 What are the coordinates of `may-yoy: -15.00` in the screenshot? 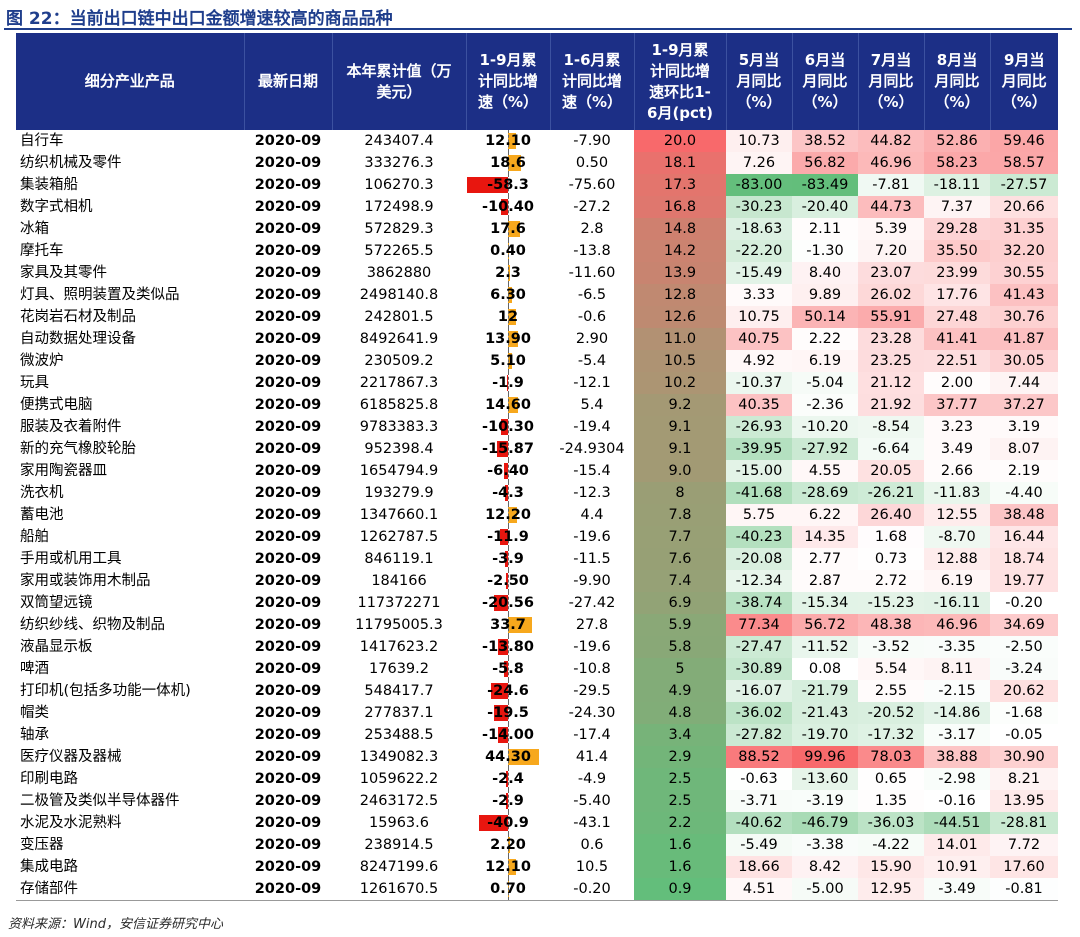 It's located at (759, 471).